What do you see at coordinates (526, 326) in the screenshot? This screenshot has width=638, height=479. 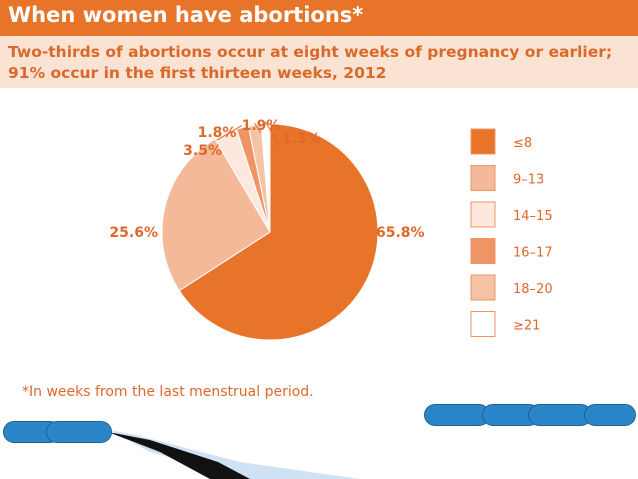 I see `legend-label-ge21: ≥21` at bounding box center [526, 326].